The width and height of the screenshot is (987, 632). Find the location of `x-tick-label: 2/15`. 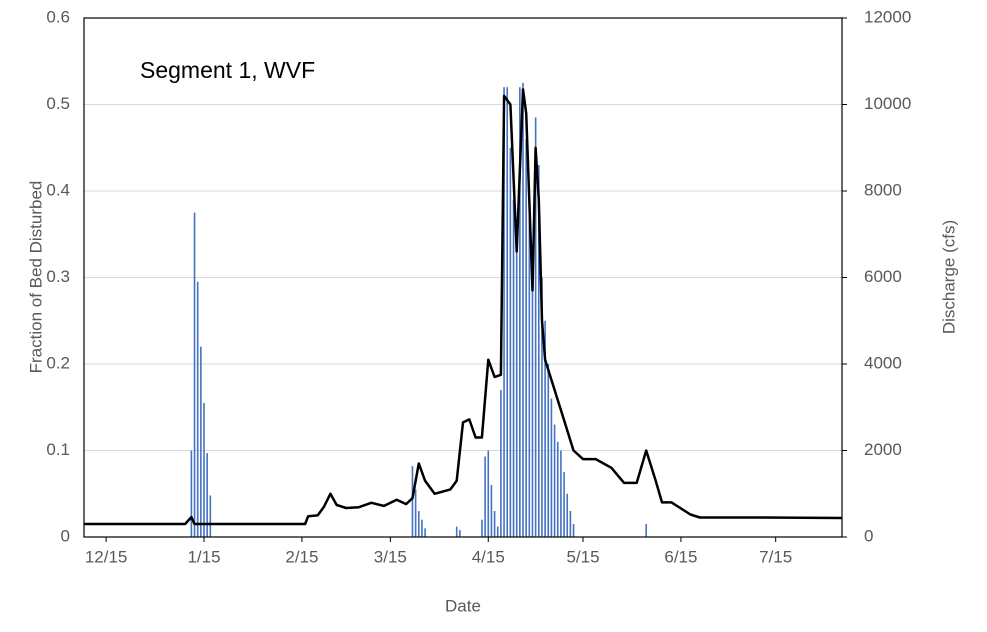

x-tick-label: 2/15 is located at coordinates (301, 556).